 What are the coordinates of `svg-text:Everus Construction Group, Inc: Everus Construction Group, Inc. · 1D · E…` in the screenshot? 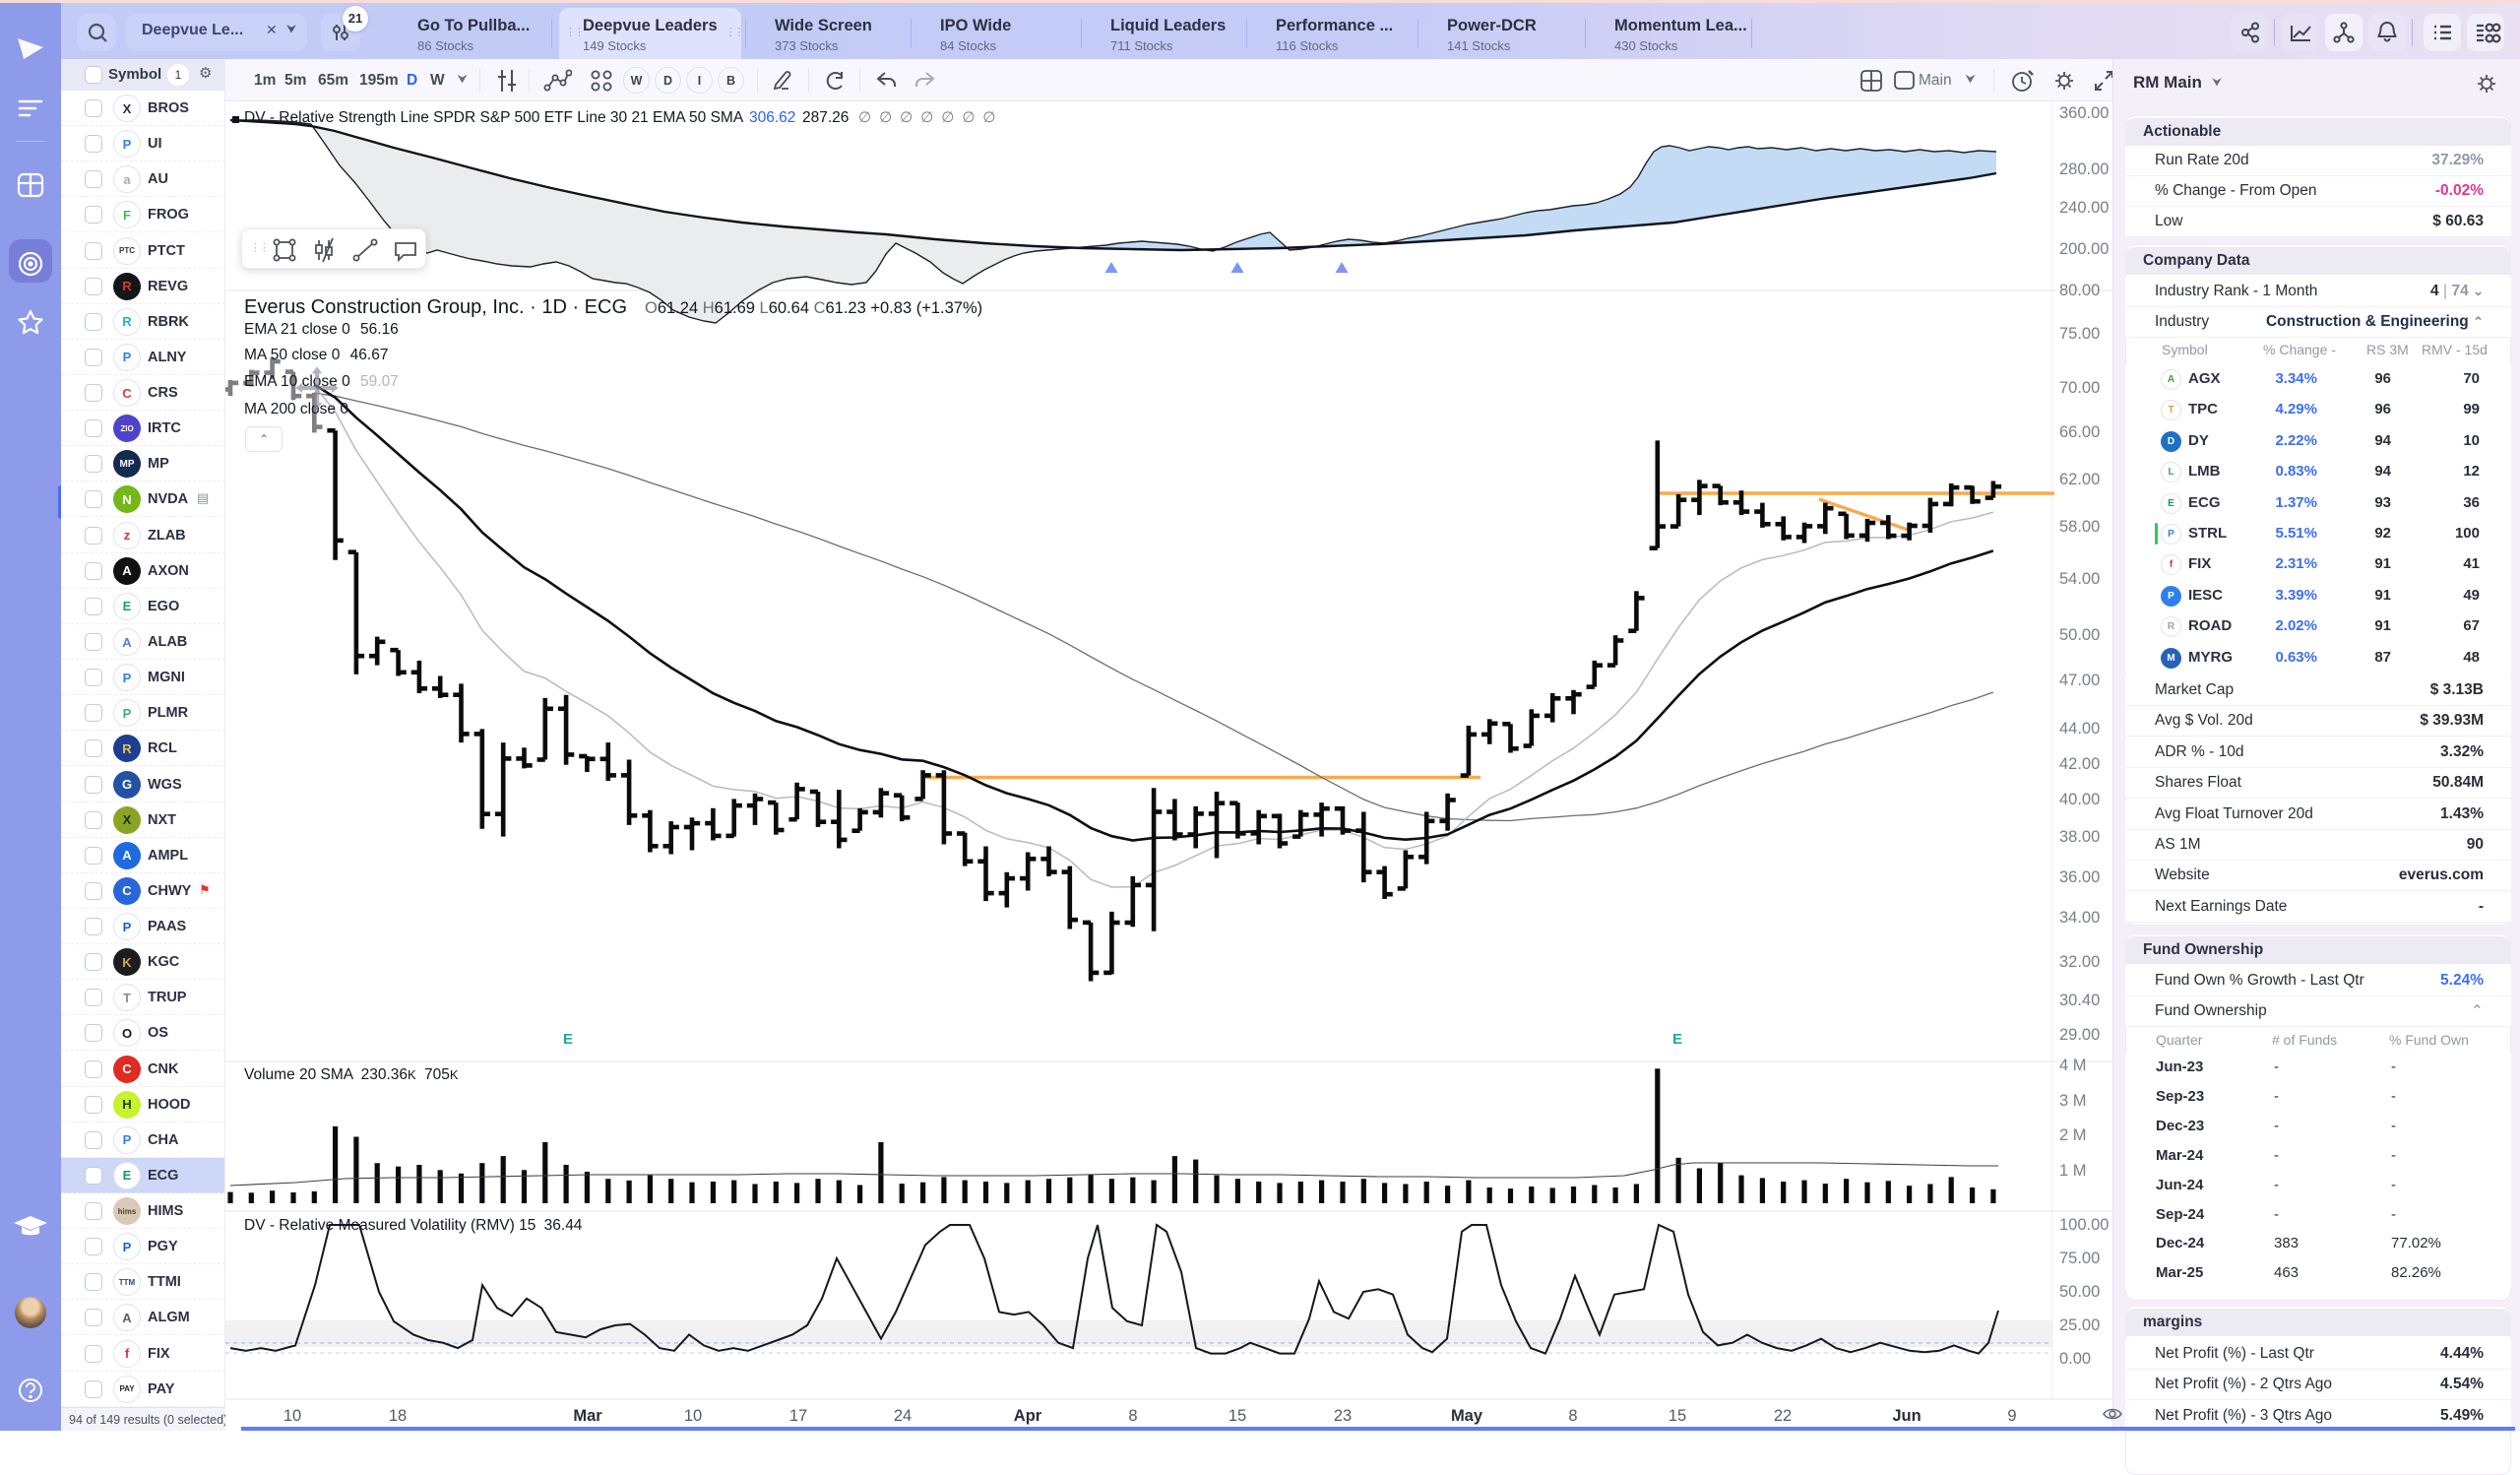 It's located at (435, 307).